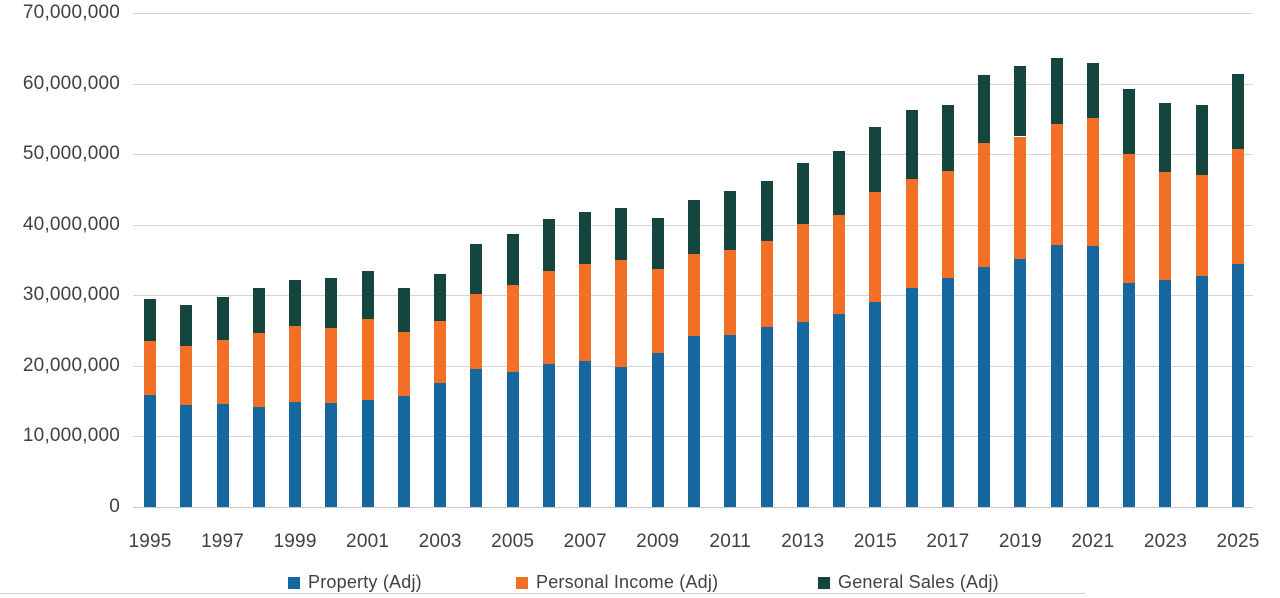  What do you see at coordinates (294, 582) in the screenshot?
I see `legend-swatch-property` at bounding box center [294, 582].